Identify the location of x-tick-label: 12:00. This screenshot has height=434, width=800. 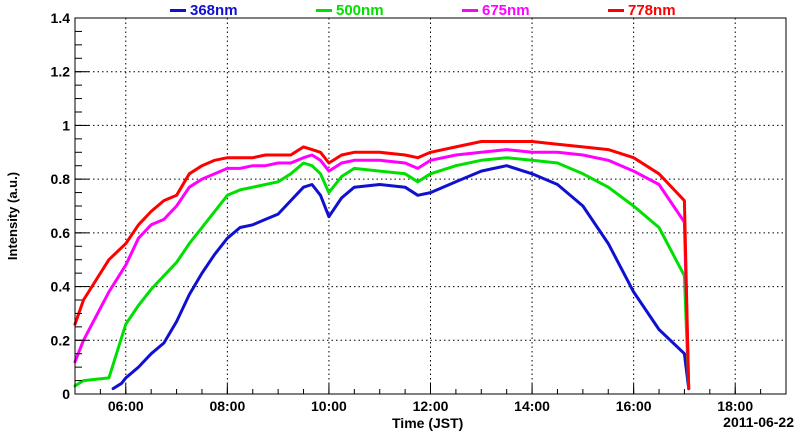
(431, 406).